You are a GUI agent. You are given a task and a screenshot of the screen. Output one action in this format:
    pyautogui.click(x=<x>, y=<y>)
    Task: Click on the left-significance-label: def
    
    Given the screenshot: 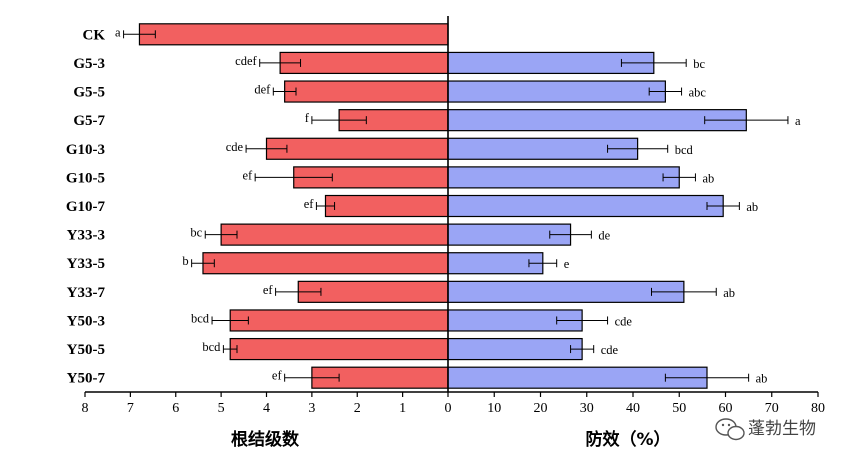 What is the action you would take?
    pyautogui.click(x=262, y=90)
    